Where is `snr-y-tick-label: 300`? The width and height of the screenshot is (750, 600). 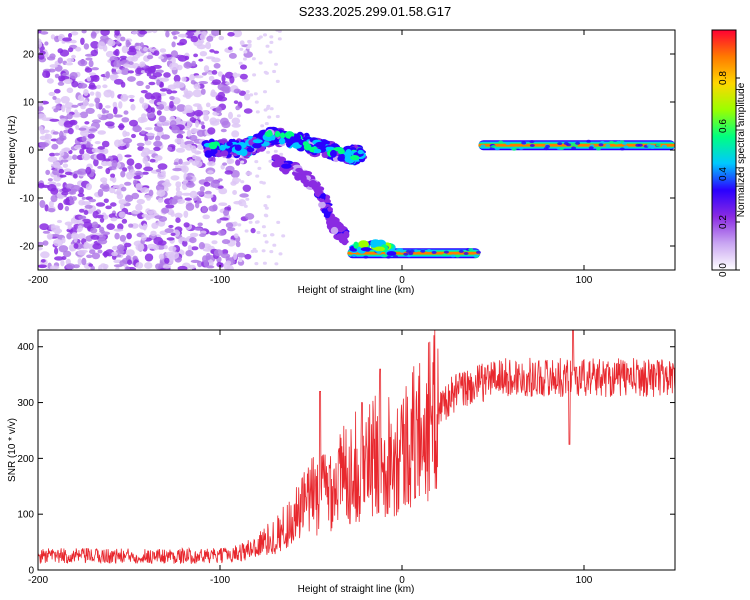 snr-y-tick-label: 300 is located at coordinates (25, 403).